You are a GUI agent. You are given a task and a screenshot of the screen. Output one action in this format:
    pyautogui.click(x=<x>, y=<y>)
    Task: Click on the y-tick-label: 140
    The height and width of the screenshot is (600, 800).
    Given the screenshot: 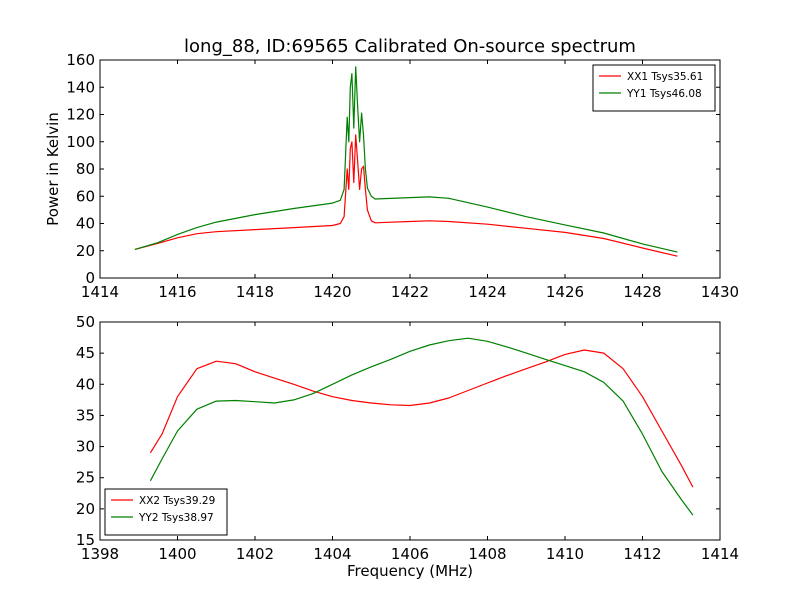 What is the action you would take?
    pyautogui.click(x=80, y=87)
    